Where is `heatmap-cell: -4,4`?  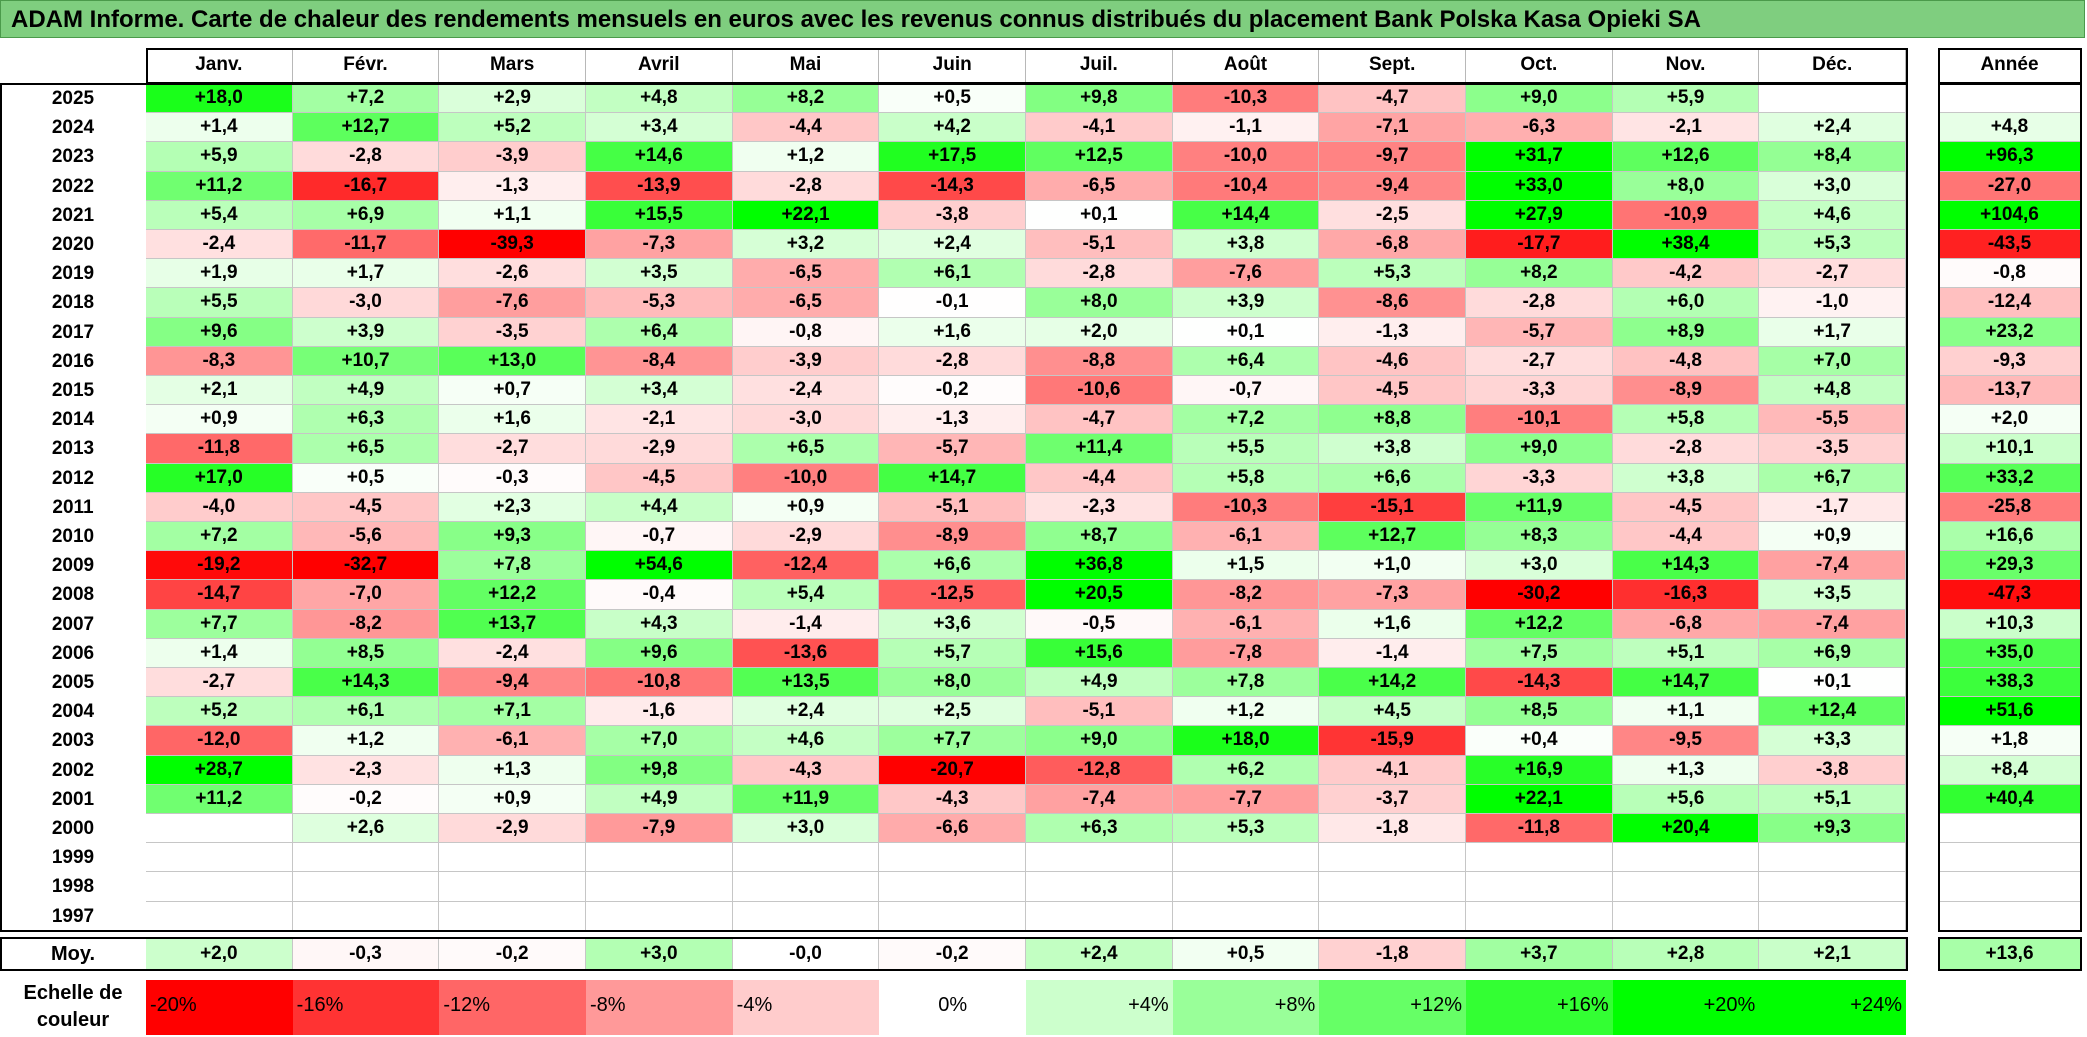 heatmap-cell: -4,4 is located at coordinates (1099, 478).